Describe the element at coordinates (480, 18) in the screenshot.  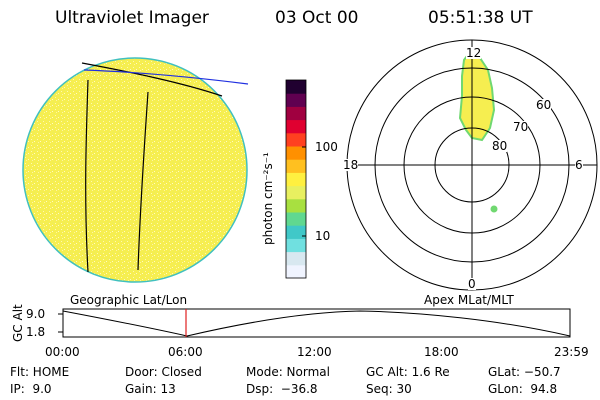
I see `time-label: 05:51:38 UT` at that location.